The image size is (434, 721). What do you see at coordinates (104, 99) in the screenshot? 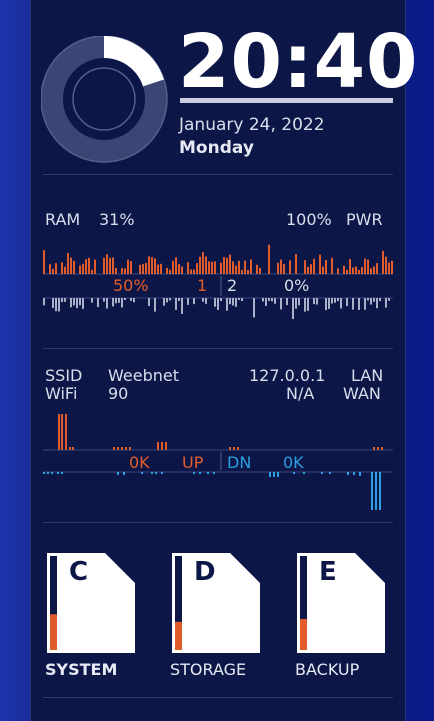
I see `clock-ring-icon` at bounding box center [104, 99].